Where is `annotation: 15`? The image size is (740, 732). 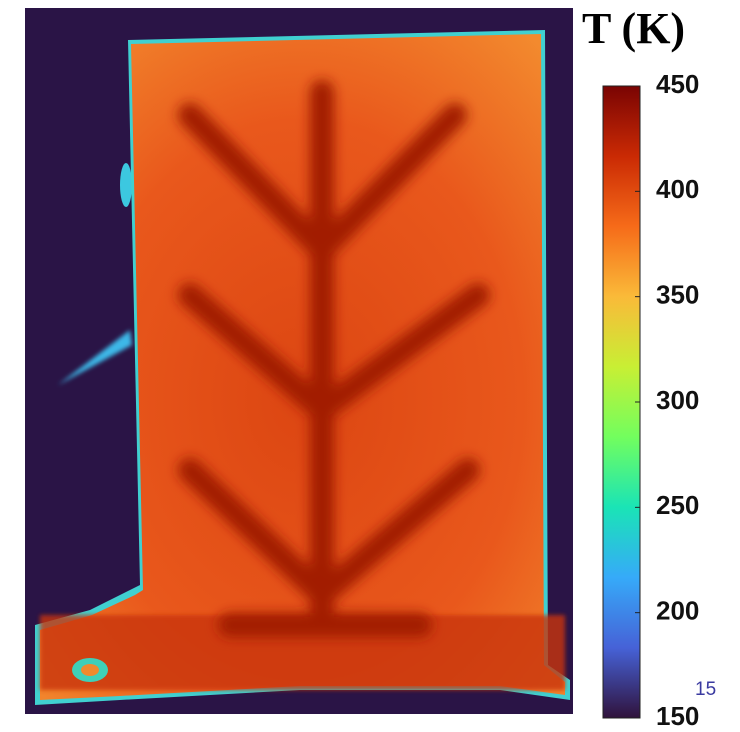
annotation: 15 is located at coordinates (705, 689).